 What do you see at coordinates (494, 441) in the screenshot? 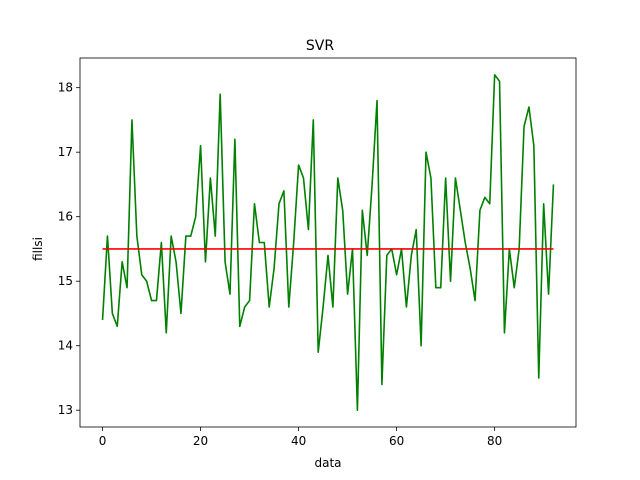
I see `x-tick-label: 80` at bounding box center [494, 441].